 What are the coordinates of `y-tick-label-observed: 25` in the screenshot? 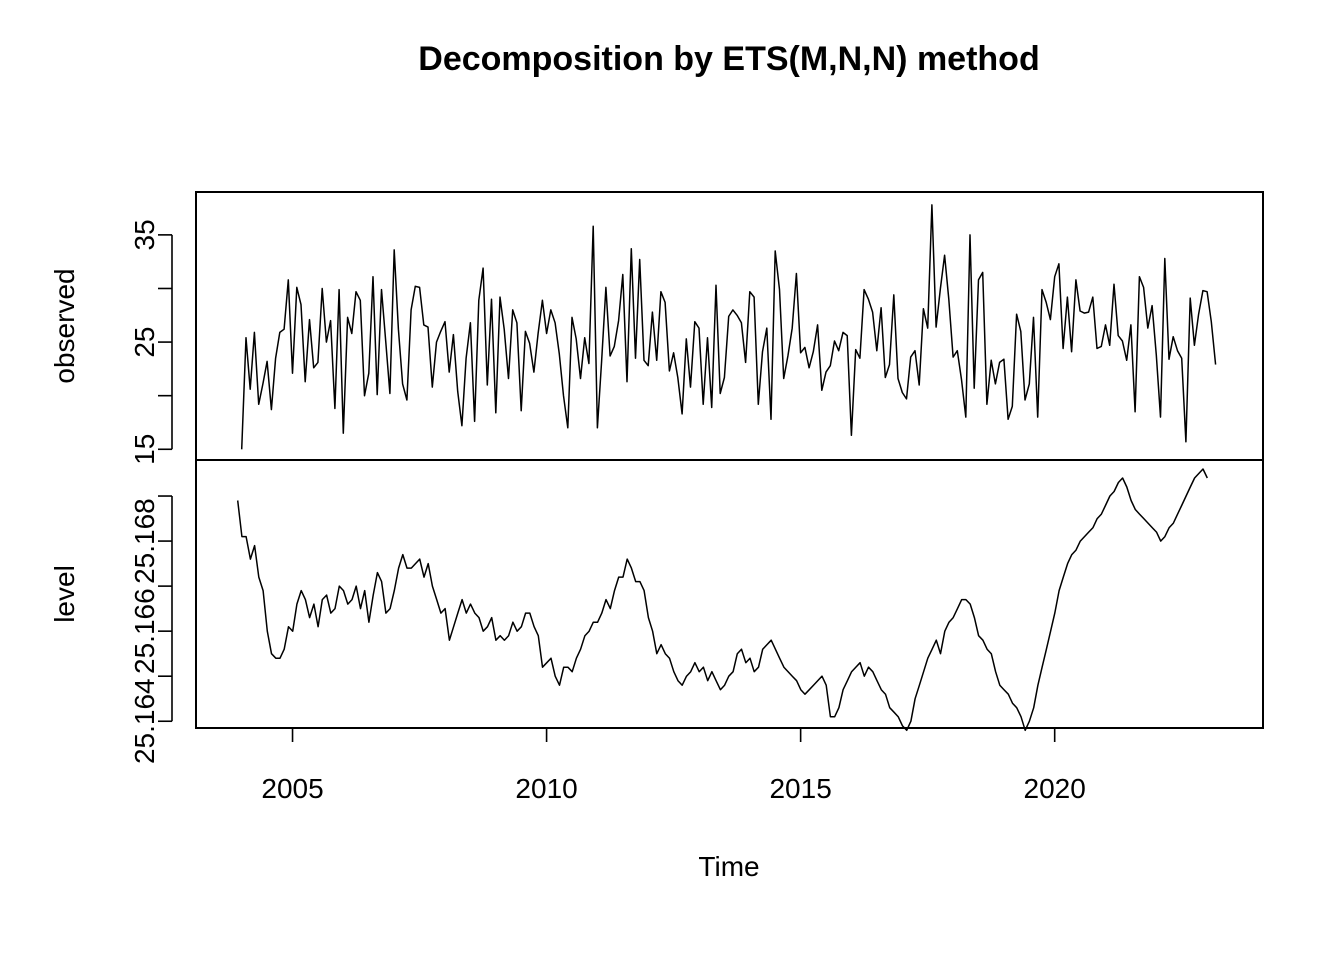 It's located at (144, 342).